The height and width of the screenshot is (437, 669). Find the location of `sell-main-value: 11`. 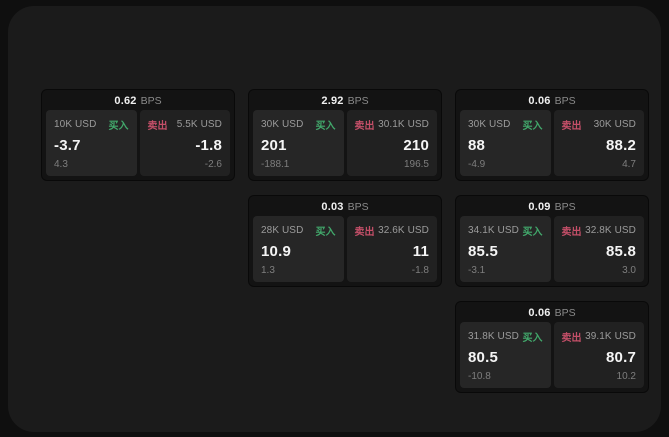

sell-main-value: 11 is located at coordinates (420, 251).